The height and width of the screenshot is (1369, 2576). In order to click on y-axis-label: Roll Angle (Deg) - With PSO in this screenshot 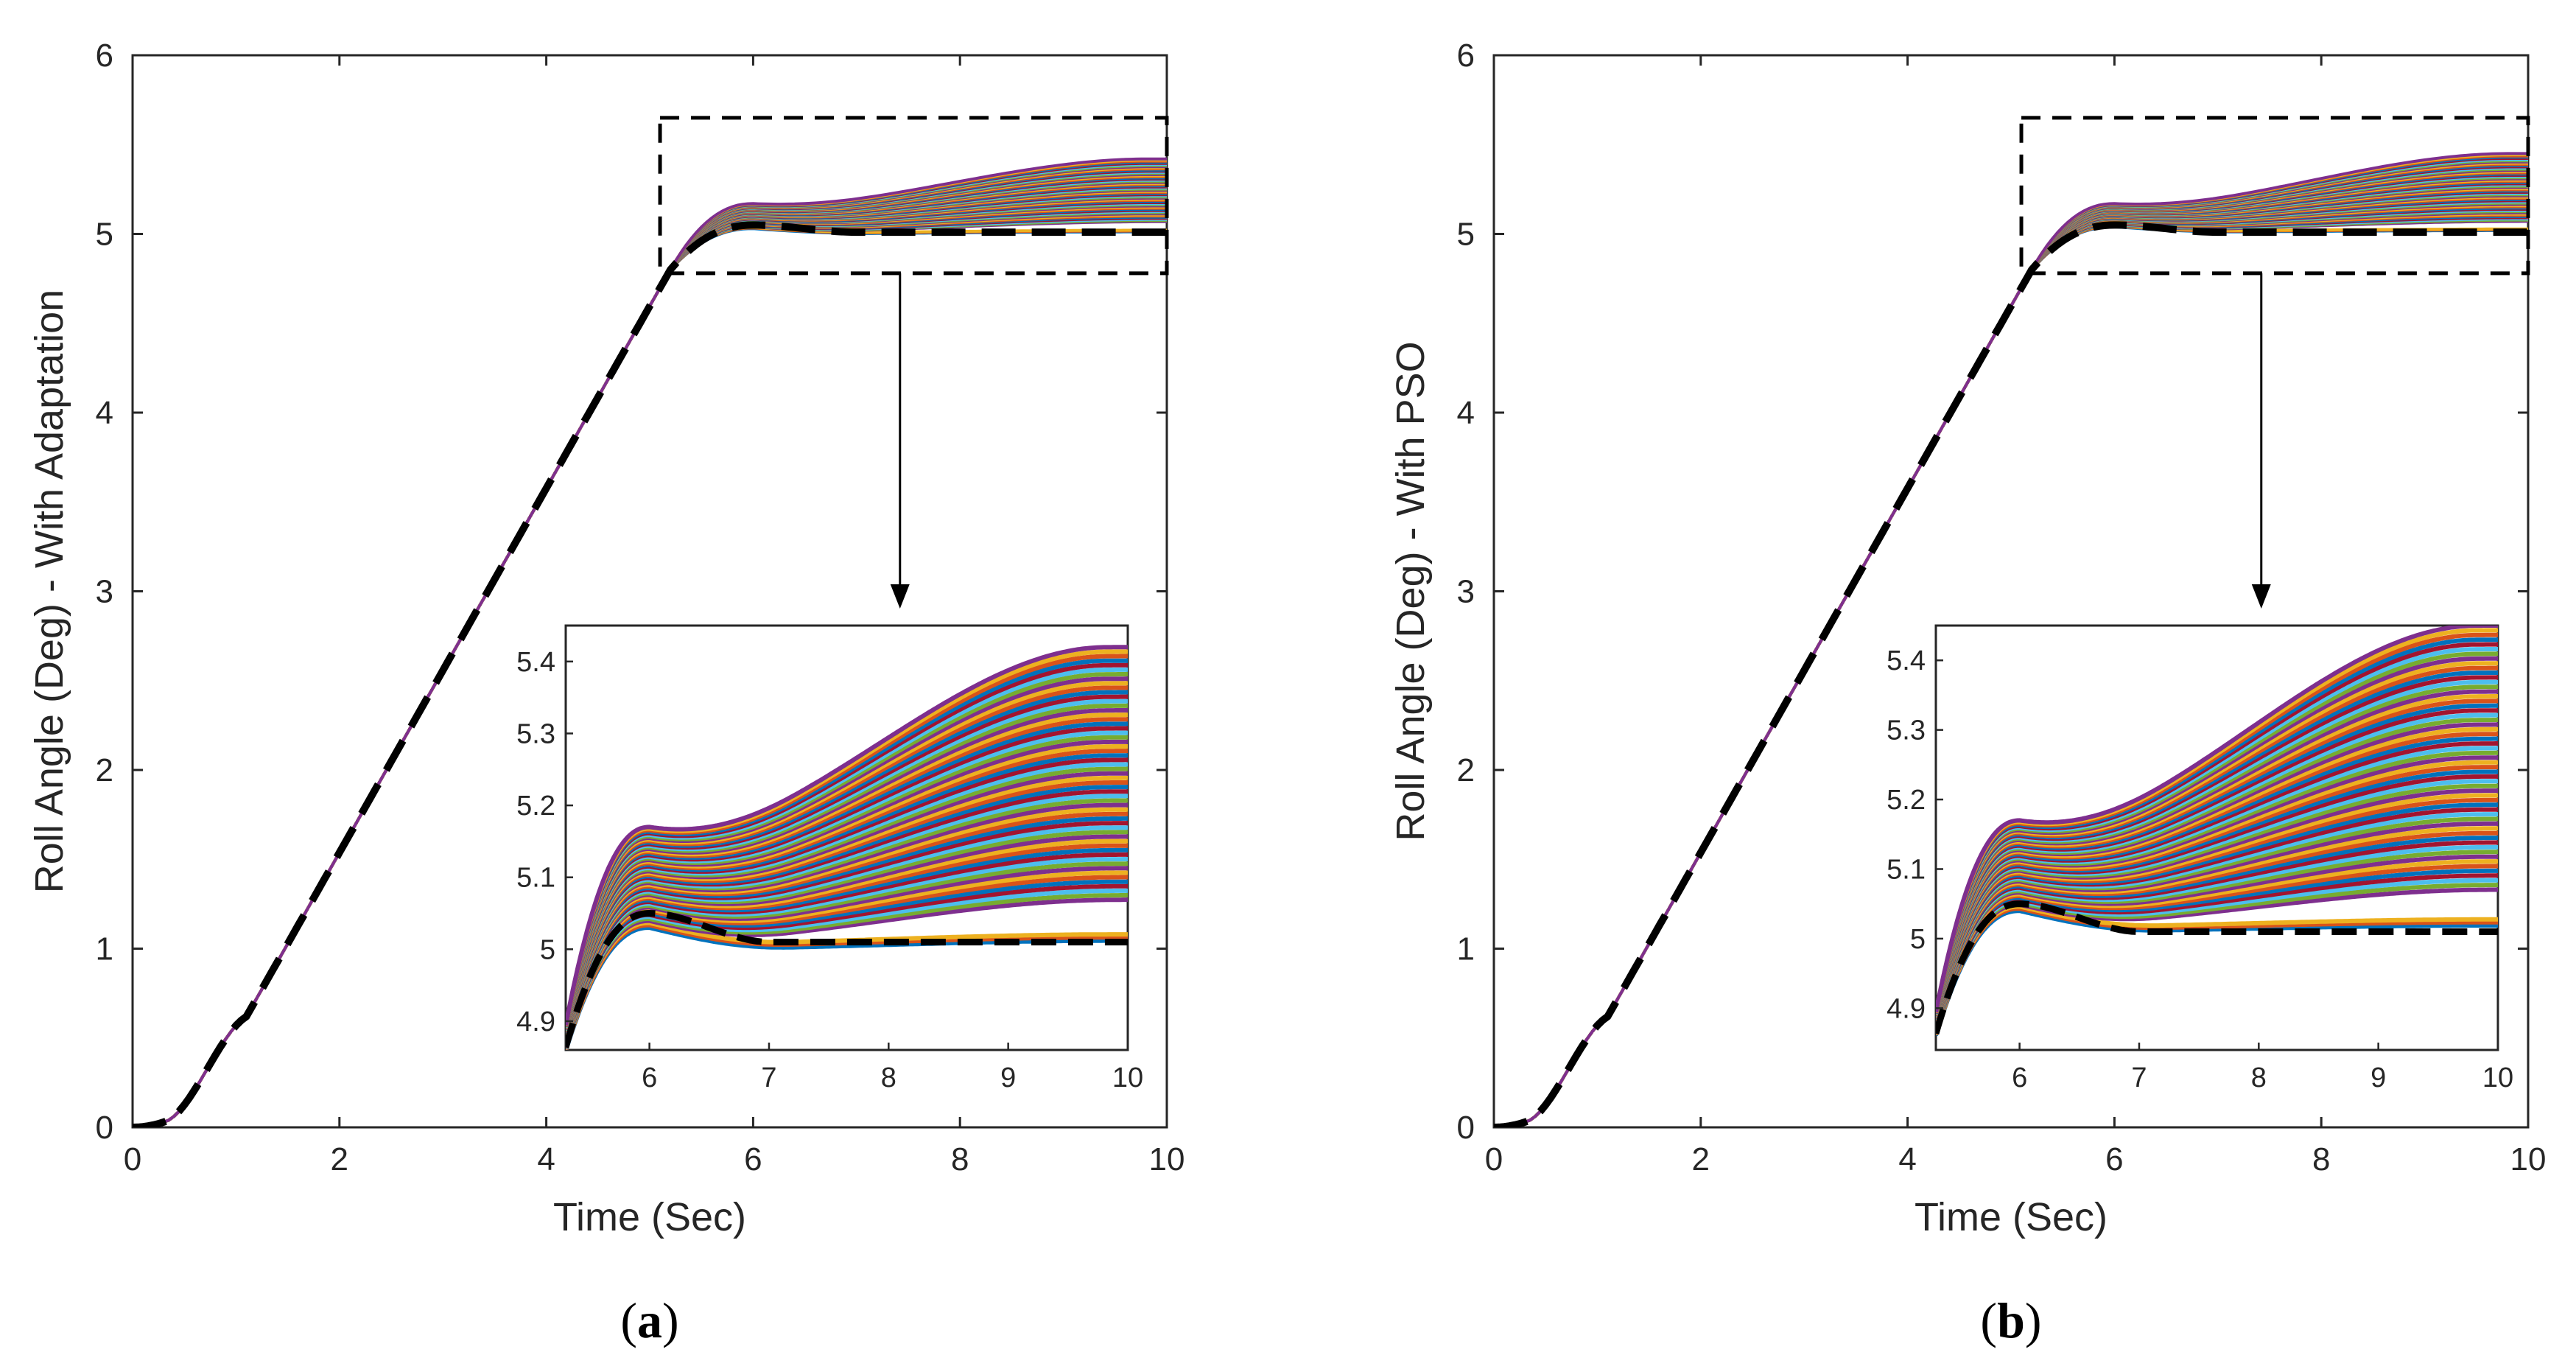, I will do `click(1411, 591)`.